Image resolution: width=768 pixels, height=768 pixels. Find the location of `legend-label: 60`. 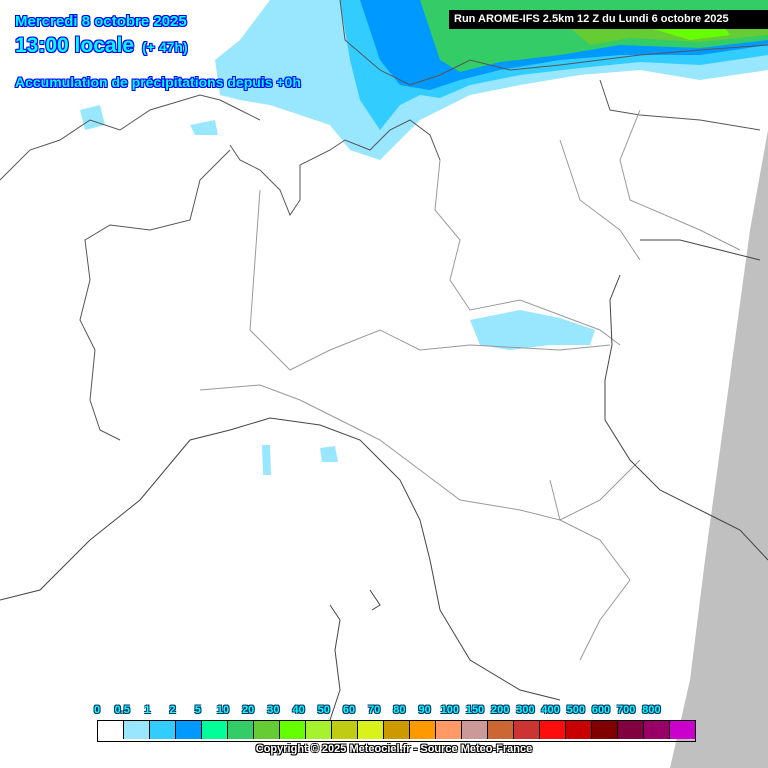

legend-label: 60 is located at coordinates (349, 710).